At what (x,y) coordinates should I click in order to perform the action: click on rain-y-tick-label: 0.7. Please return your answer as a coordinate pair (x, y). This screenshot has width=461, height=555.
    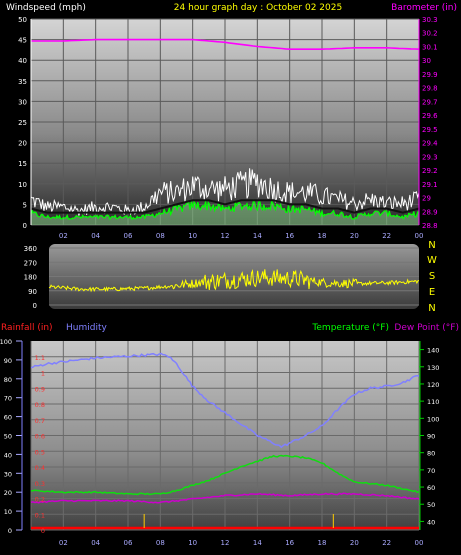
    Looking at the image, I should click on (40, 421).